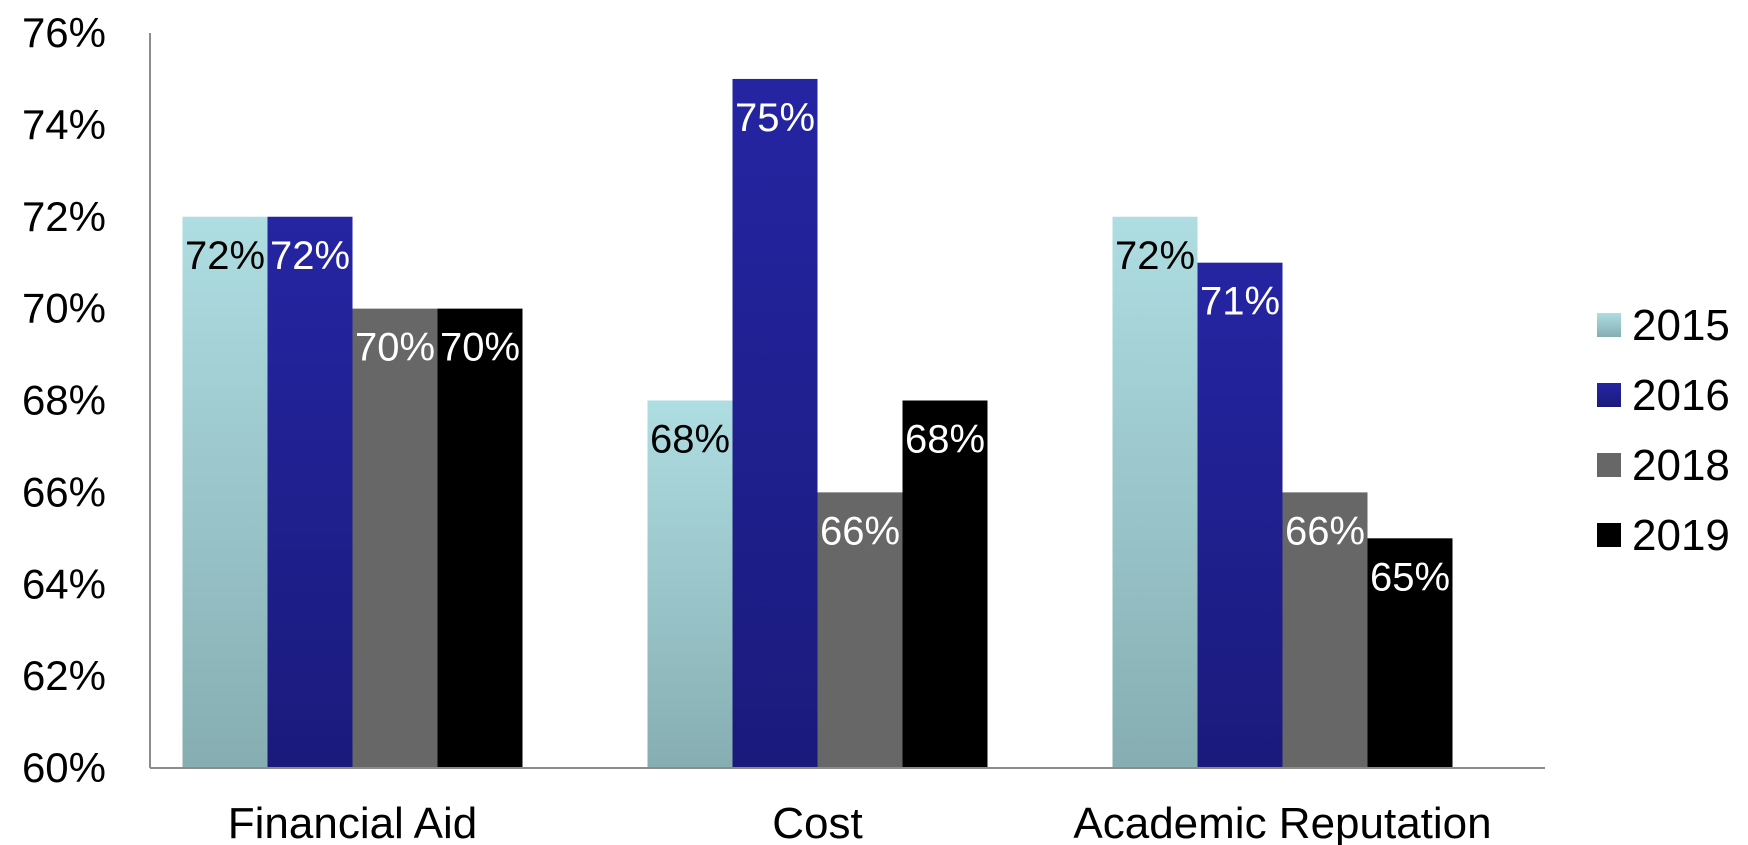  I want to click on y-tick-label: 70%, so click(64, 308).